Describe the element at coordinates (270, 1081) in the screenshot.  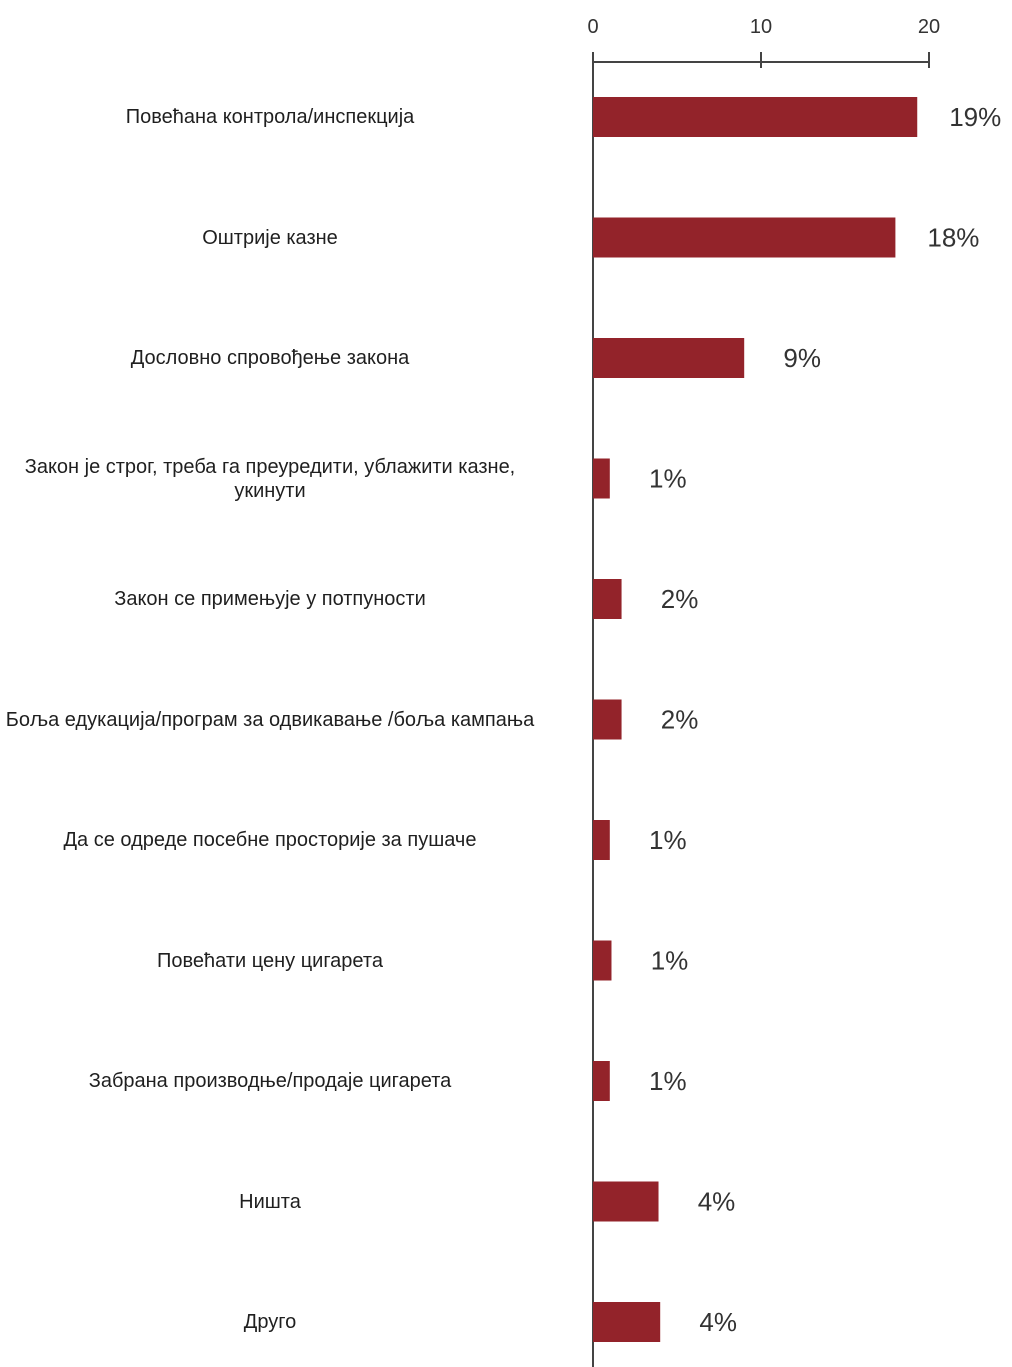
I see `category-label: Забрана производње/продаје цигарета` at that location.